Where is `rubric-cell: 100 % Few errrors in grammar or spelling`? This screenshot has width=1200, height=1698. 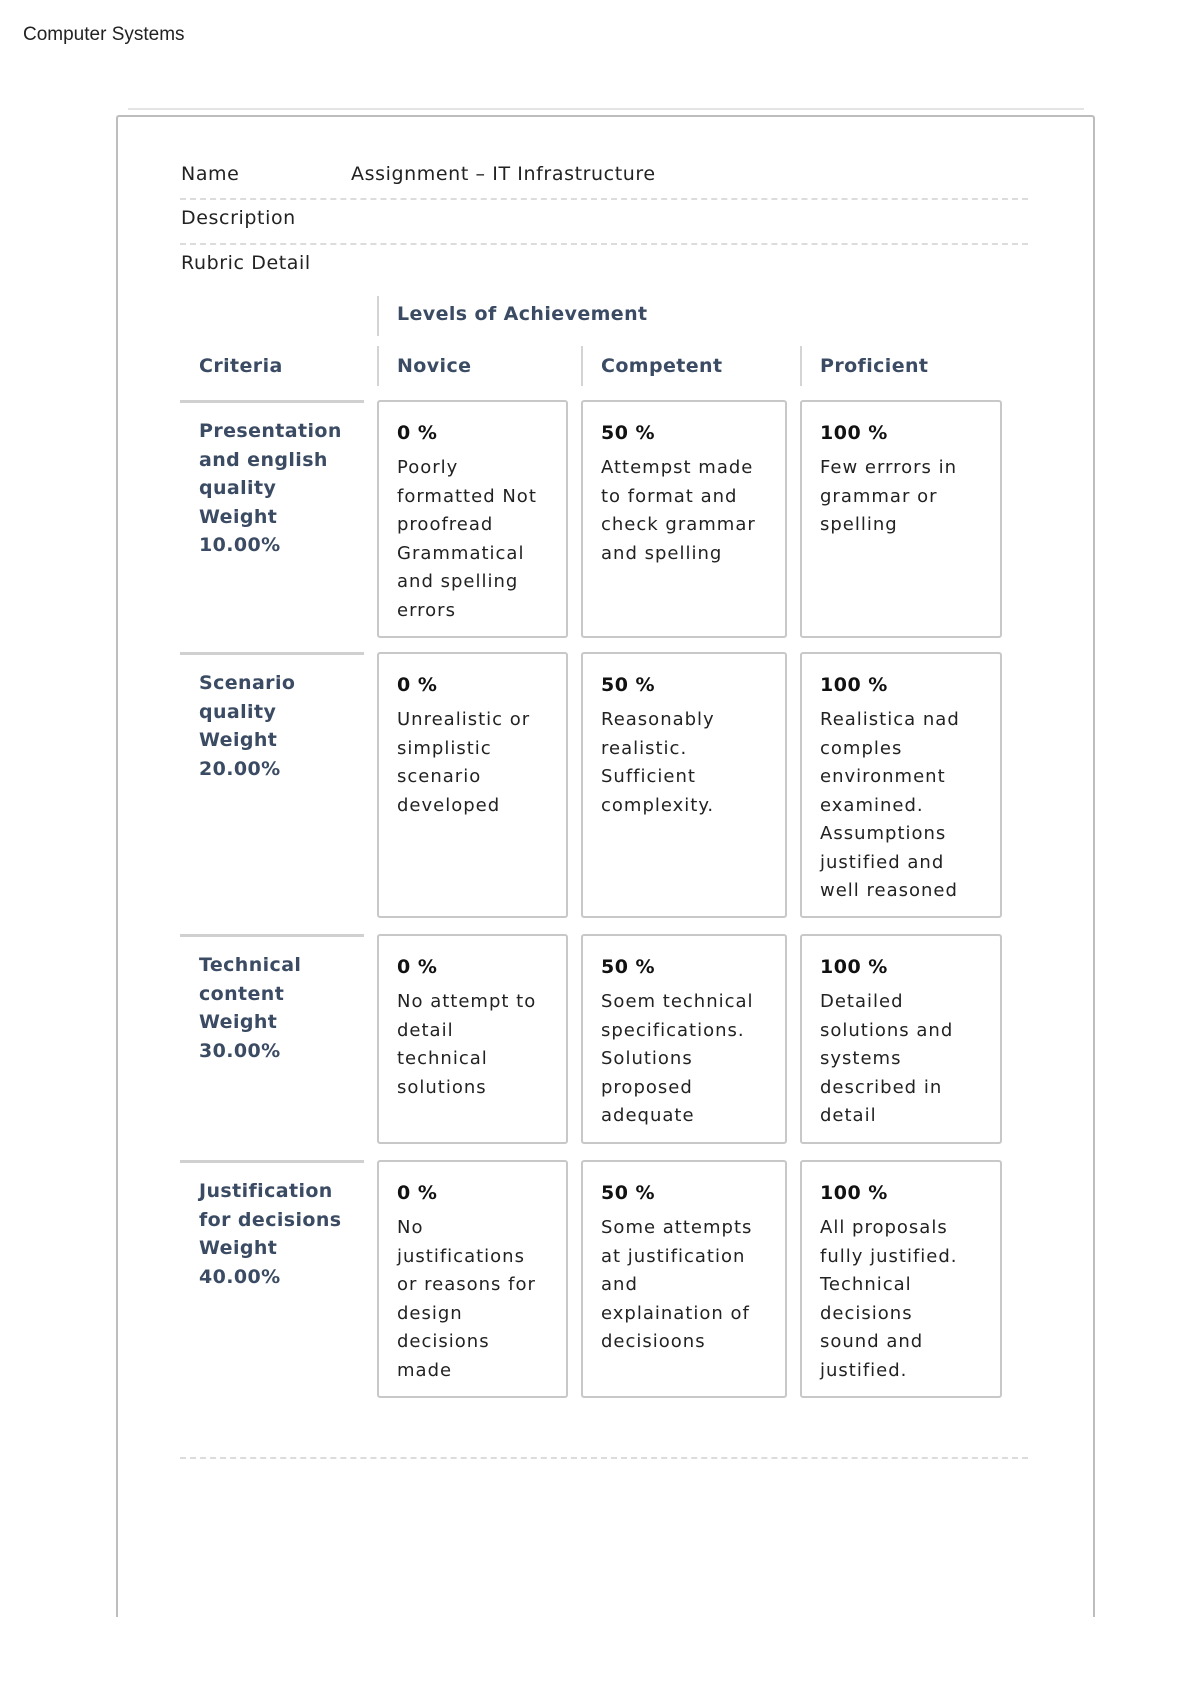
rubric-cell: 100 % Few errrors in grammar or spelling is located at coordinates (901, 519).